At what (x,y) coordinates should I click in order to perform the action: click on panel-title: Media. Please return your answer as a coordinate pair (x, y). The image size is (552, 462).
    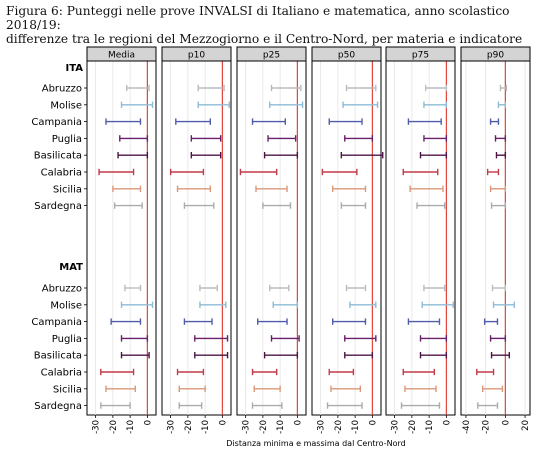
    Looking at the image, I should click on (121, 56).